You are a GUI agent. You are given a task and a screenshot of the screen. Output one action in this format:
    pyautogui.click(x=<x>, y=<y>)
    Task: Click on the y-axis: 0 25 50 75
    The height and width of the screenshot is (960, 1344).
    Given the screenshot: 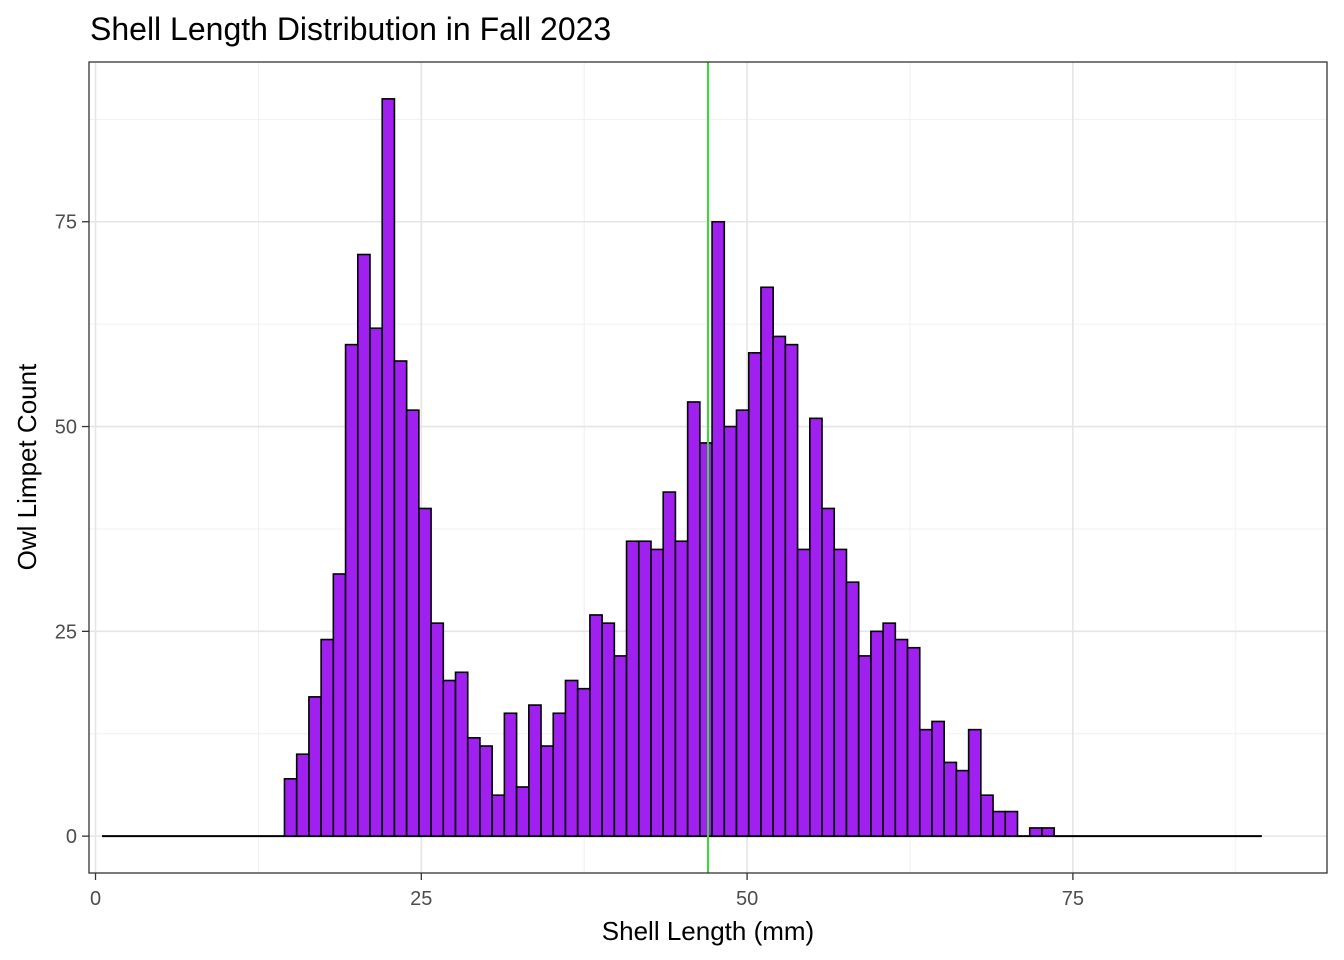 What is the action you would take?
    pyautogui.click(x=72, y=530)
    